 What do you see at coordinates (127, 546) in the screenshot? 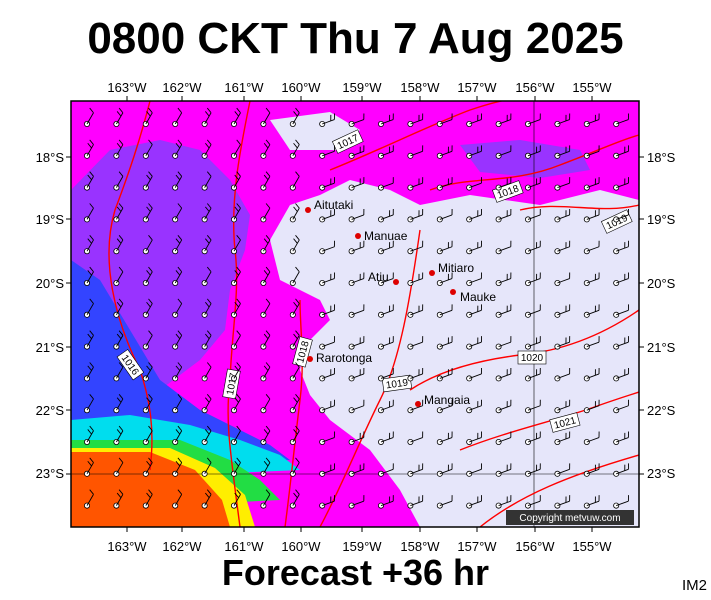
I see `lon-label: 163°W` at bounding box center [127, 546].